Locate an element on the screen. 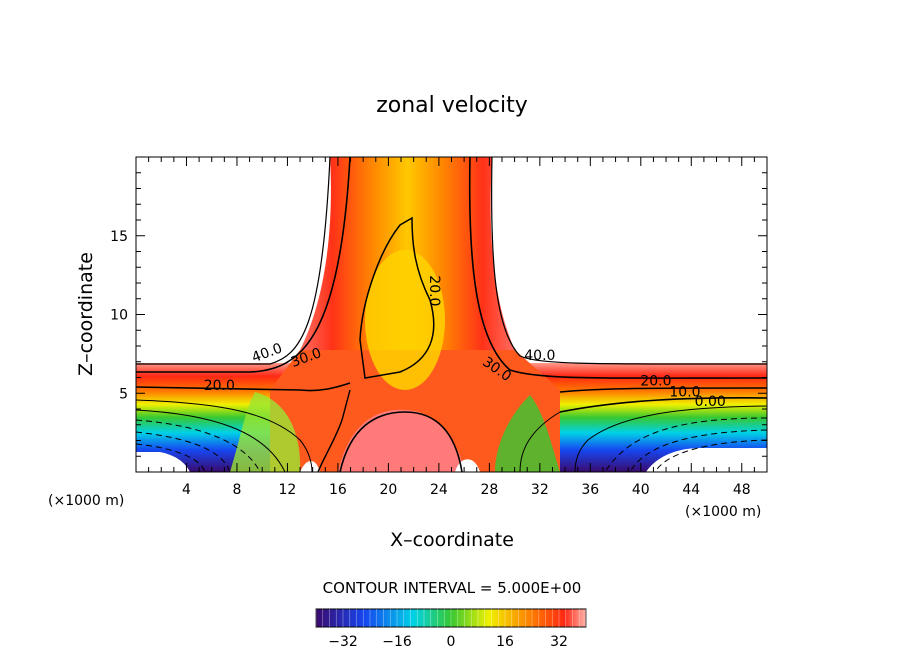 The width and height of the screenshot is (904, 654). junction-fill is located at coordinates (415, 411).